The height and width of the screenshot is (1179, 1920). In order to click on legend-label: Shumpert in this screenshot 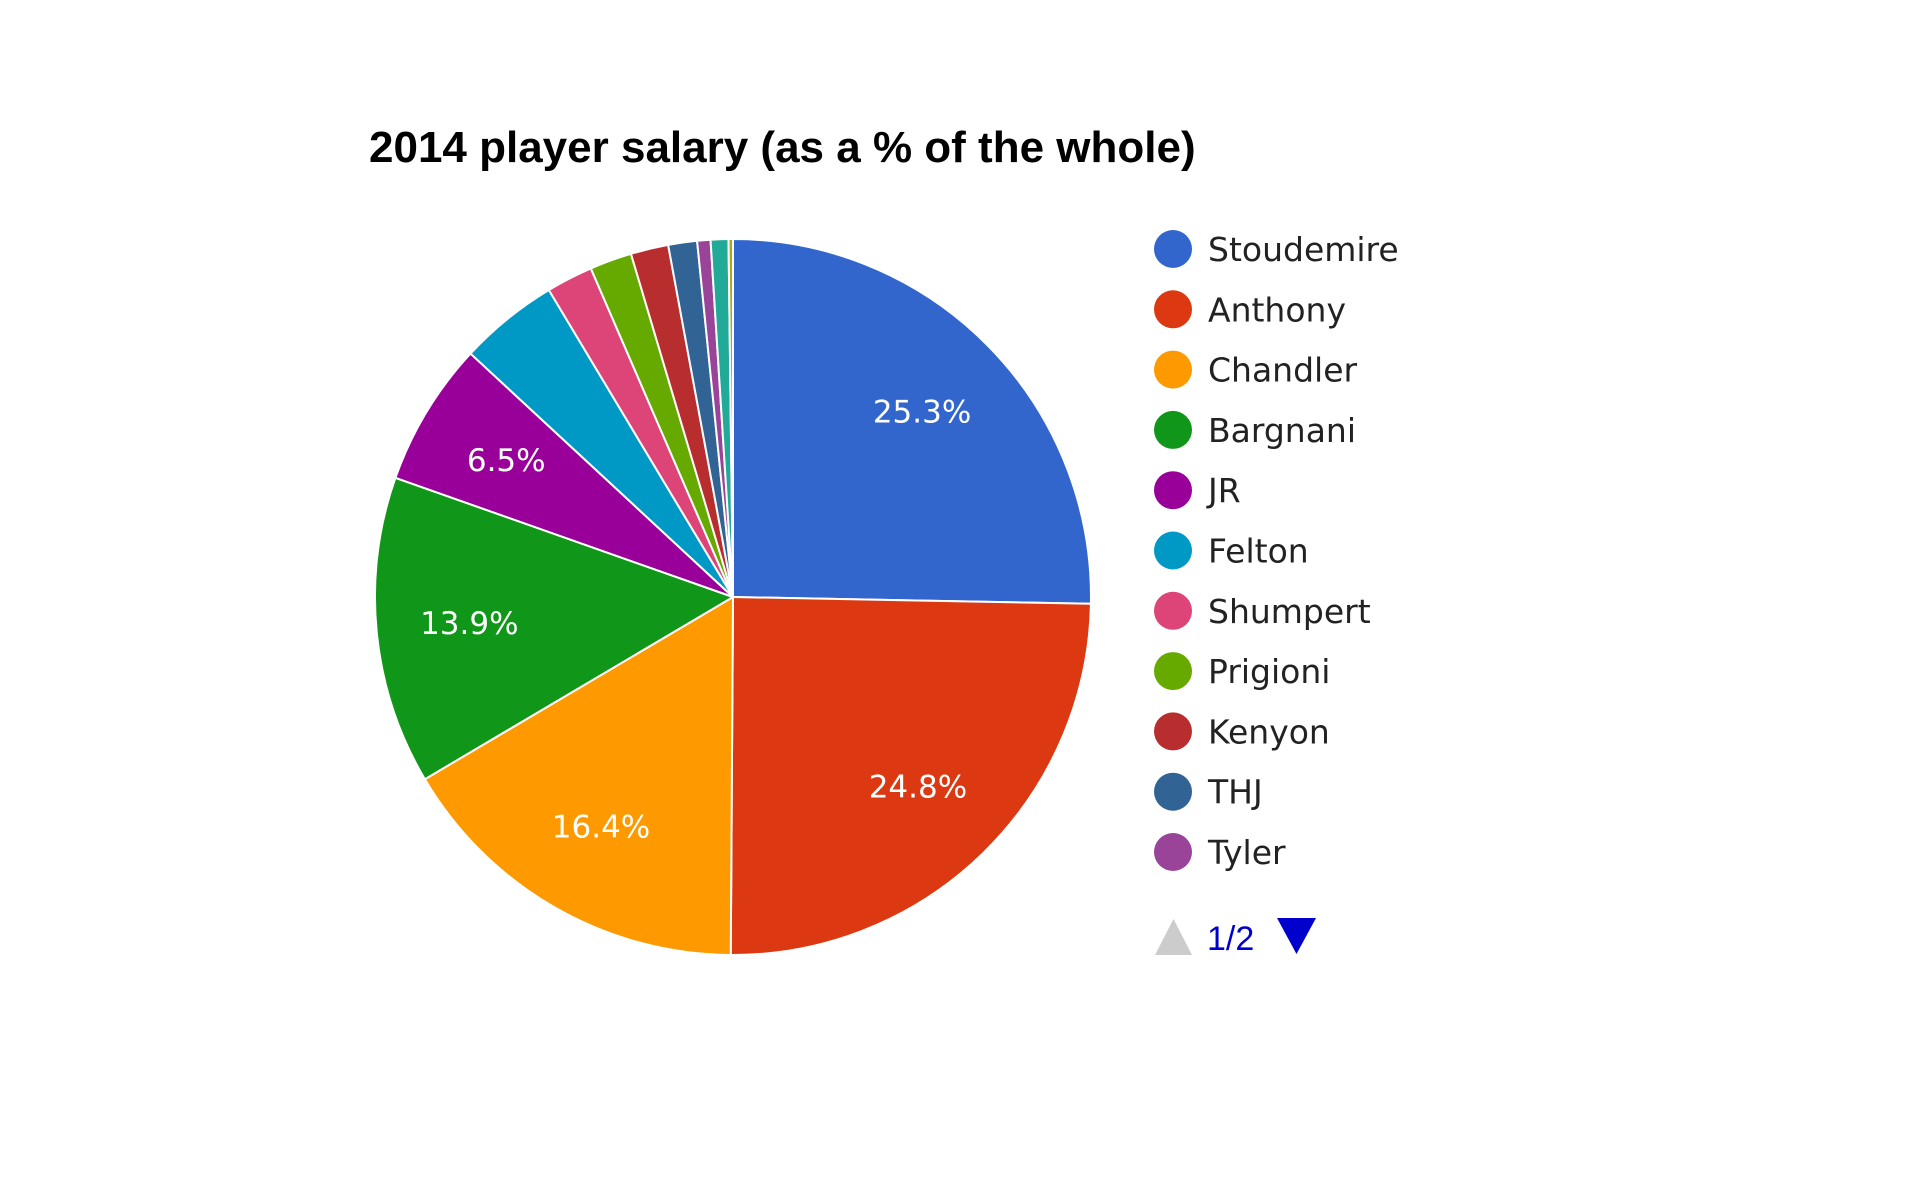, I will do `click(1289, 611)`.